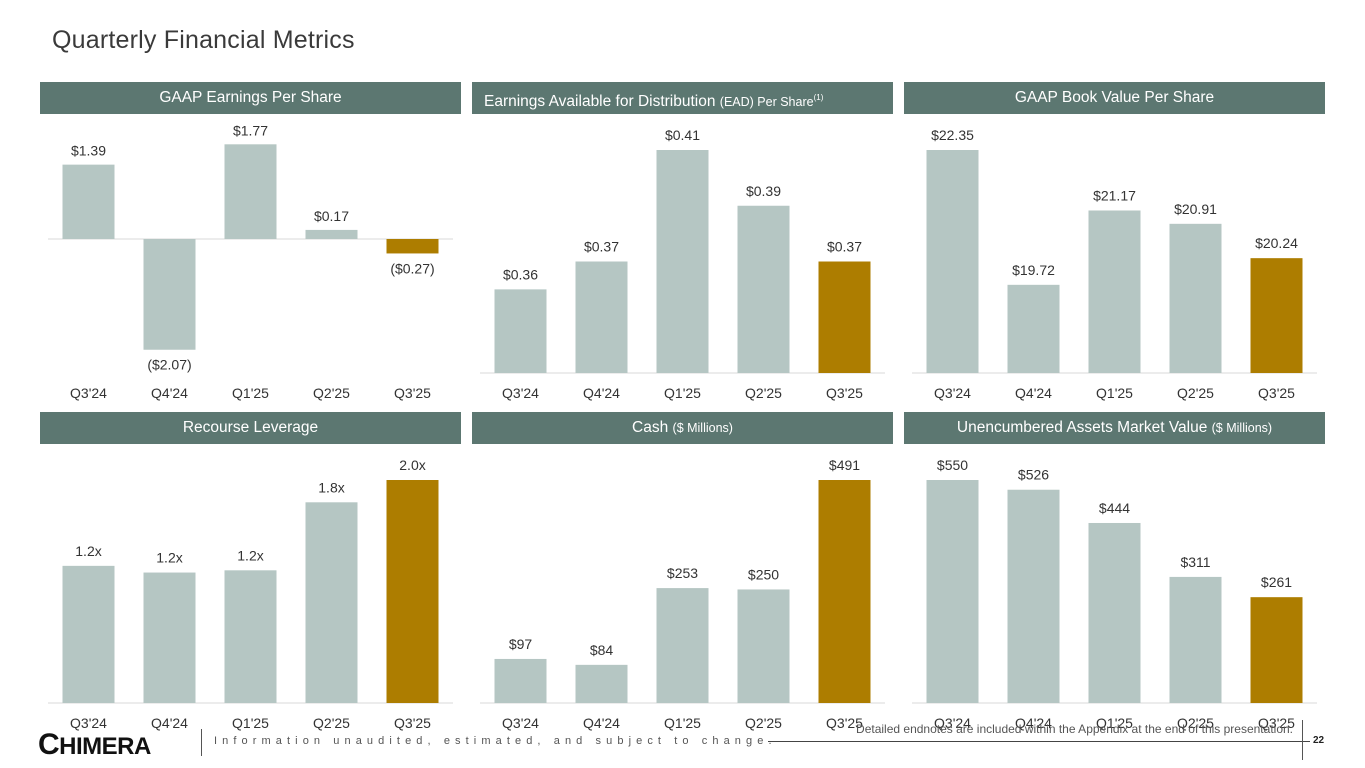 Image resolution: width=1365 pixels, height=768 pixels. I want to click on logo-rest: HIMERA, so click(105, 746).